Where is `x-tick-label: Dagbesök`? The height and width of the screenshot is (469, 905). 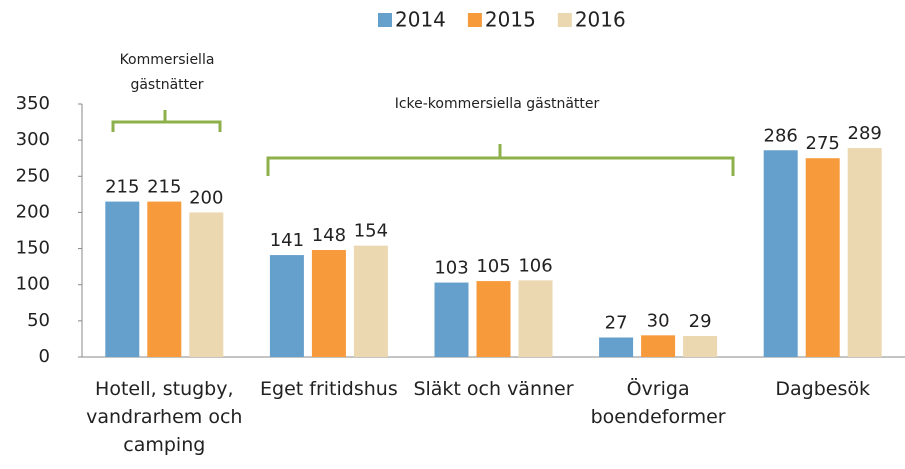
x-tick-label: Dagbesök is located at coordinates (822, 389).